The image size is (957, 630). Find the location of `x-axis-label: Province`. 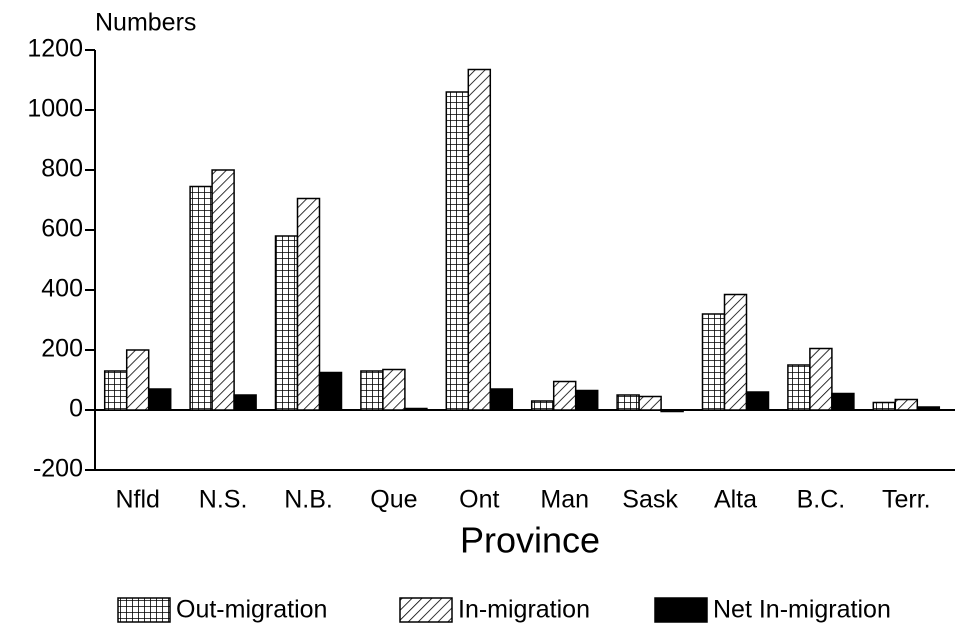

x-axis-label: Province is located at coordinates (530, 540).